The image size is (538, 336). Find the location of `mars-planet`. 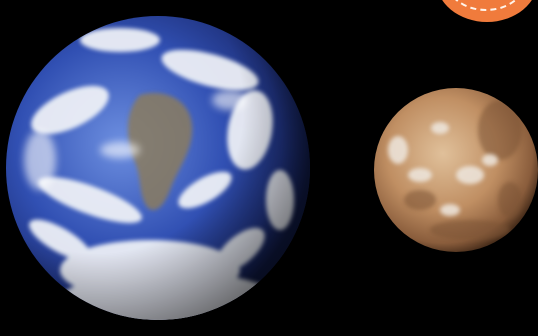

mars-planet is located at coordinates (456, 170).